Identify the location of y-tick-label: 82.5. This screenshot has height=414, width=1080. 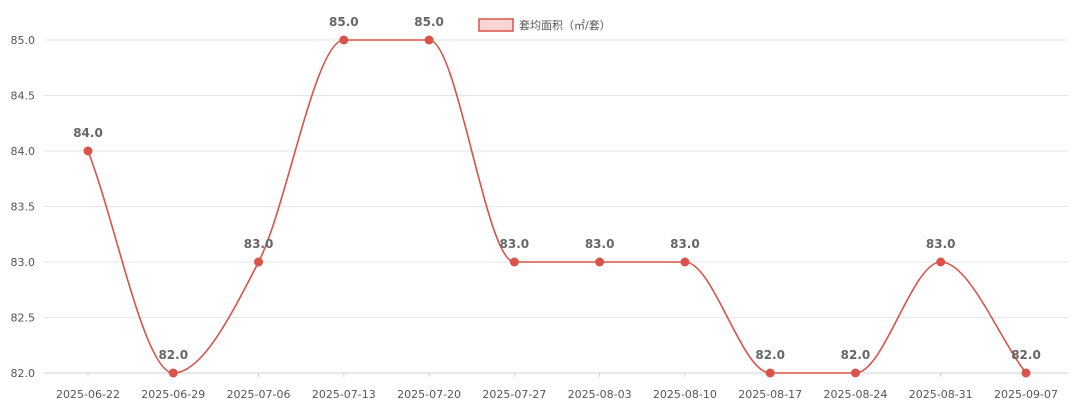
(23, 318).